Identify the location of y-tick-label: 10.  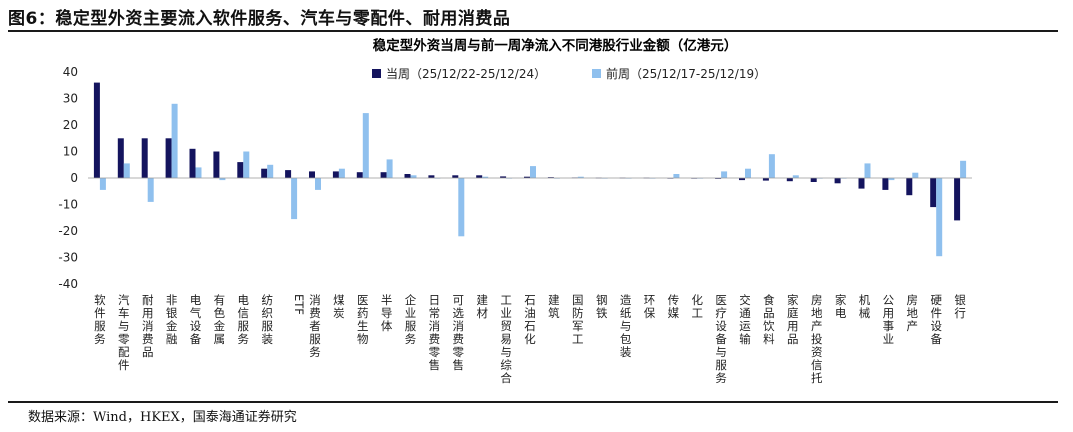
(70, 152).